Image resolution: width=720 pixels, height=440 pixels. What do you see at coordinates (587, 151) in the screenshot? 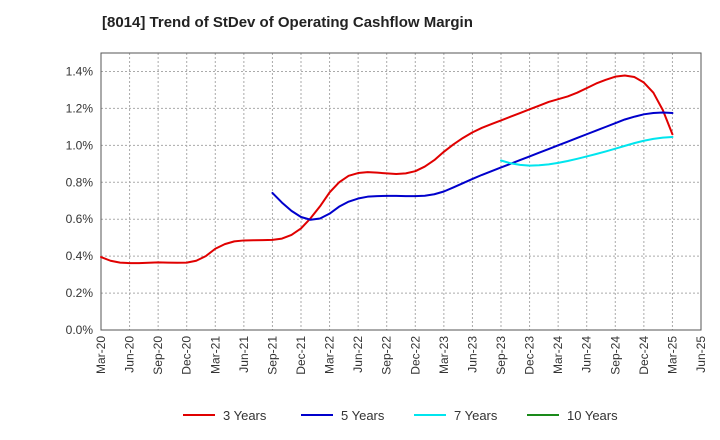
I see `series-line-7-years` at bounding box center [587, 151].